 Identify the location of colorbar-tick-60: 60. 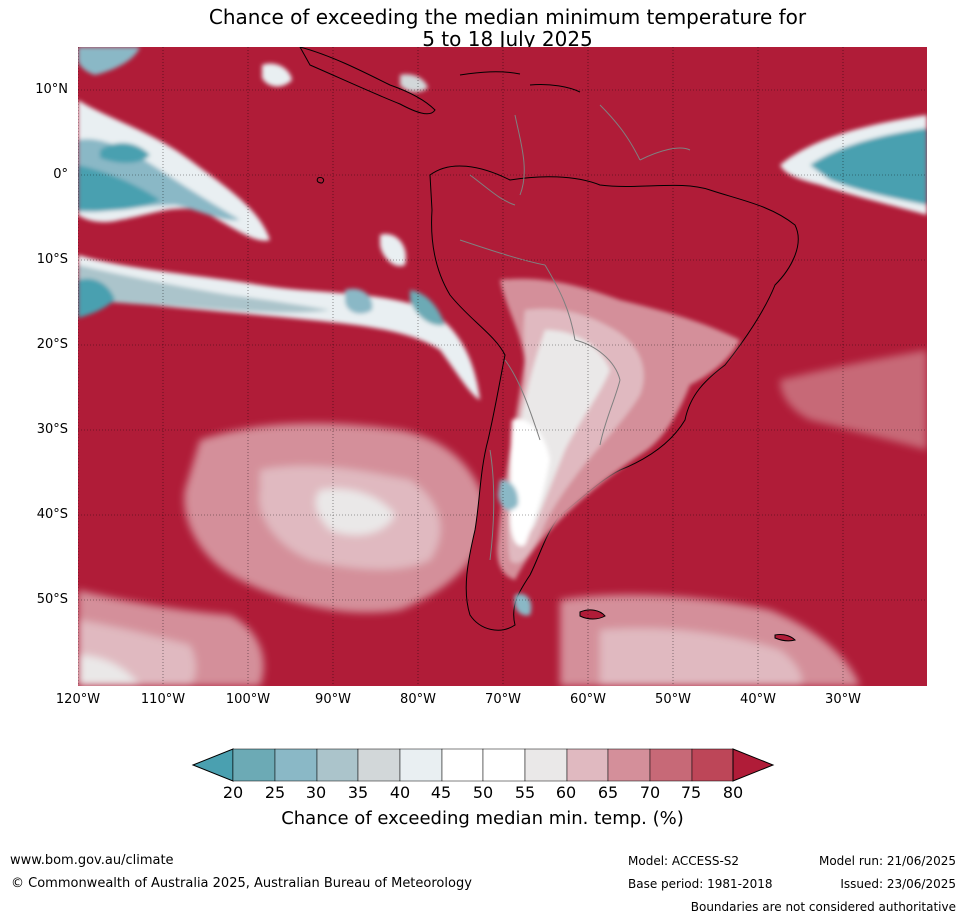
(566, 792).